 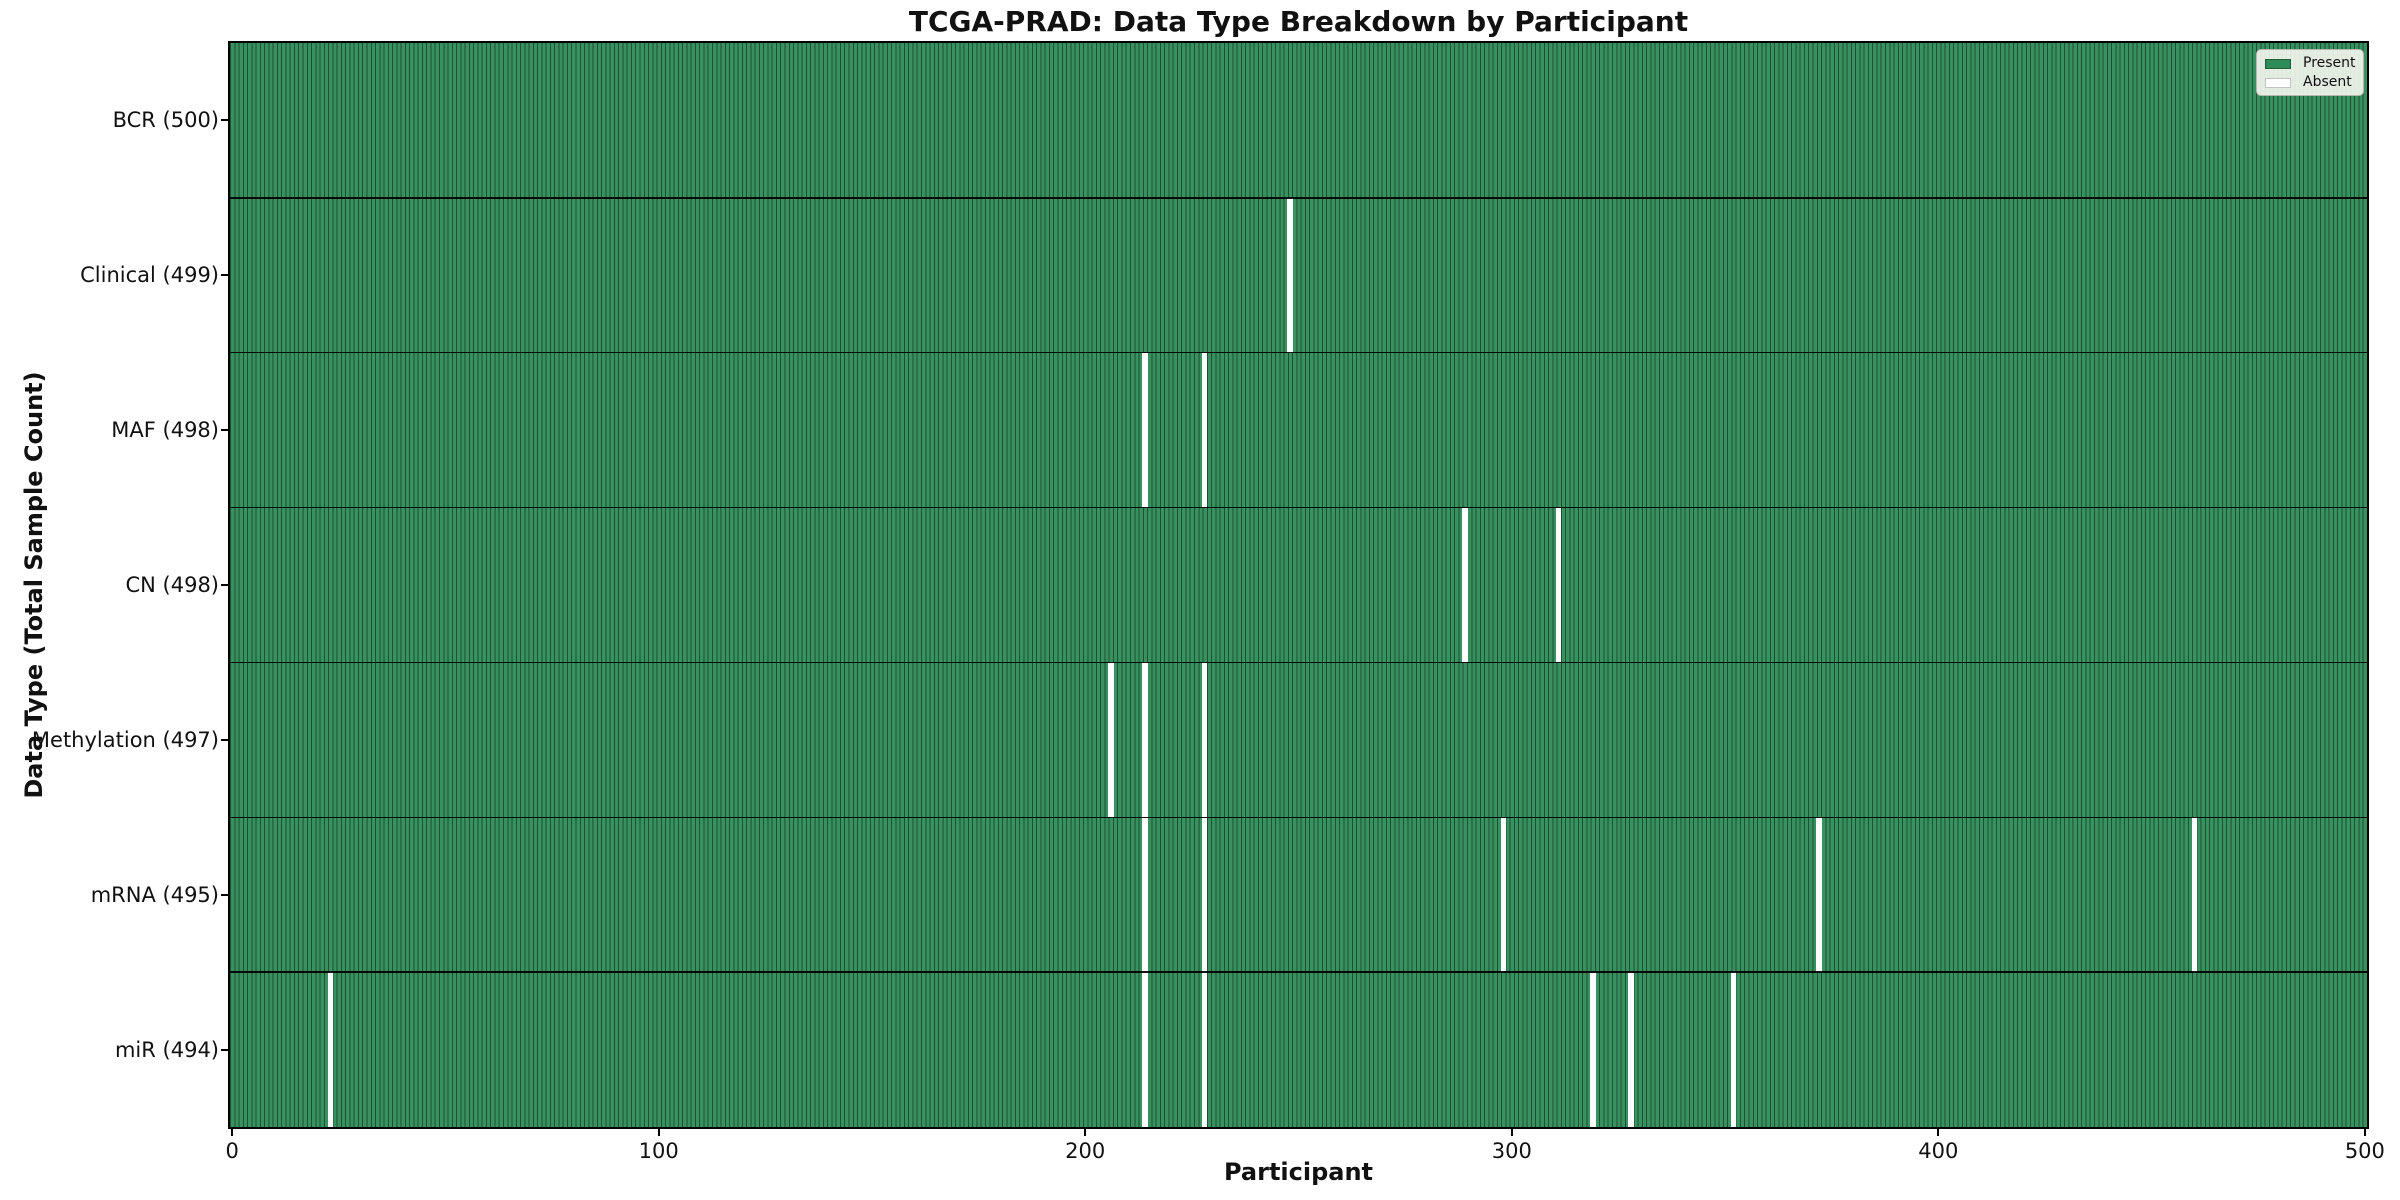 I want to click on y-tick-label-mir: miR (494), so click(x=166, y=1049).